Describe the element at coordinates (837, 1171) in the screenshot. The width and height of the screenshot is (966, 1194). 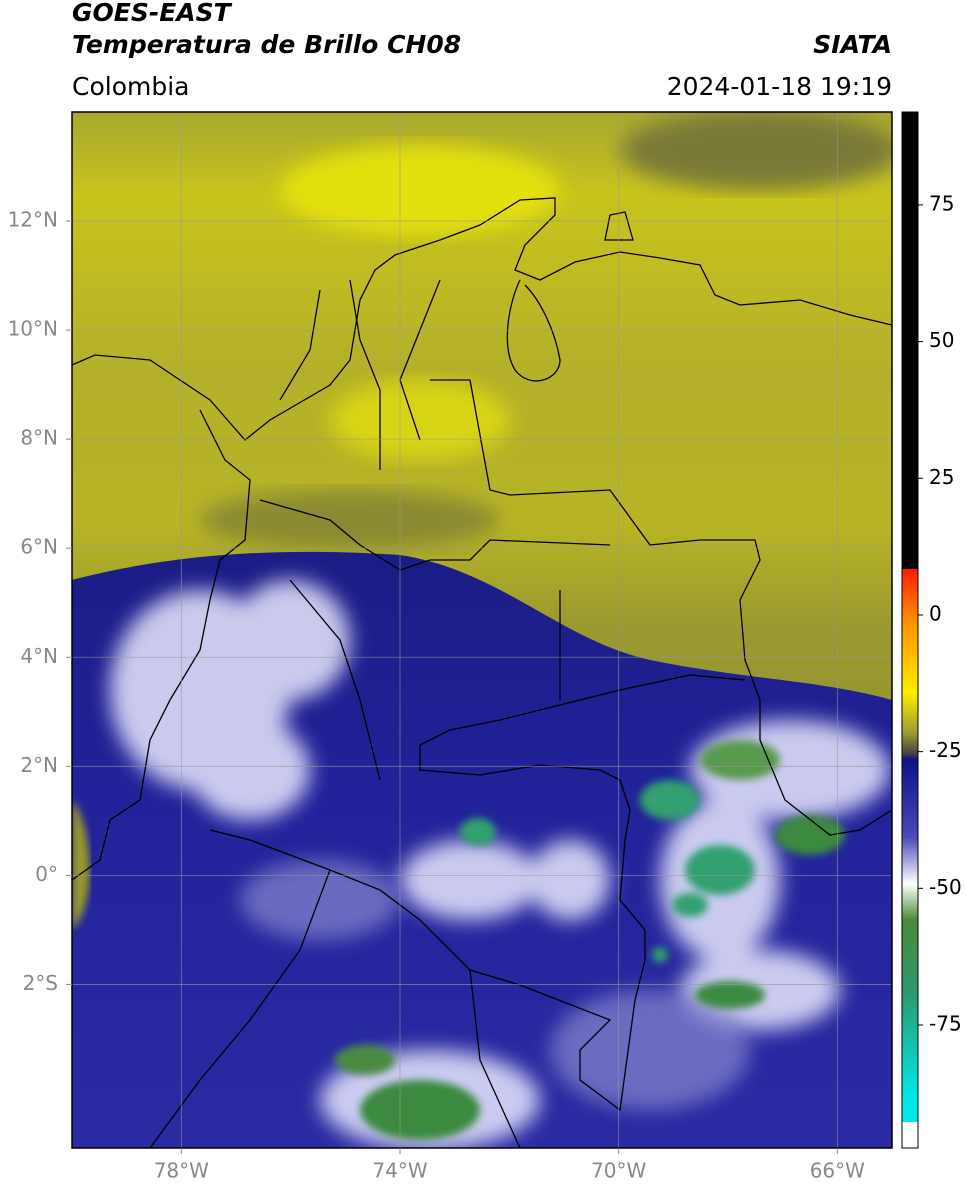
I see `x-tick-label: 66°W` at that location.